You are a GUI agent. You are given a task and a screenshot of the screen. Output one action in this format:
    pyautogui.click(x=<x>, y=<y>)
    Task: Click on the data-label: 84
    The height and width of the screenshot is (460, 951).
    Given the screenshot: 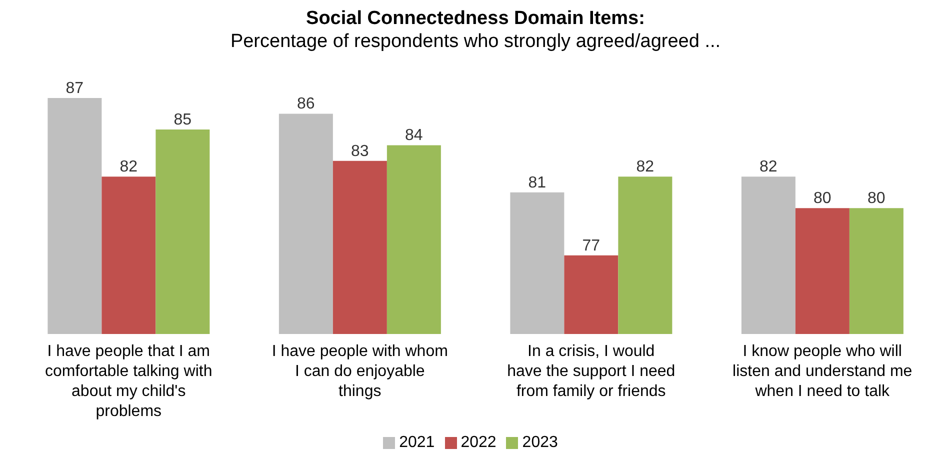 What is the action you would take?
    pyautogui.click(x=414, y=135)
    